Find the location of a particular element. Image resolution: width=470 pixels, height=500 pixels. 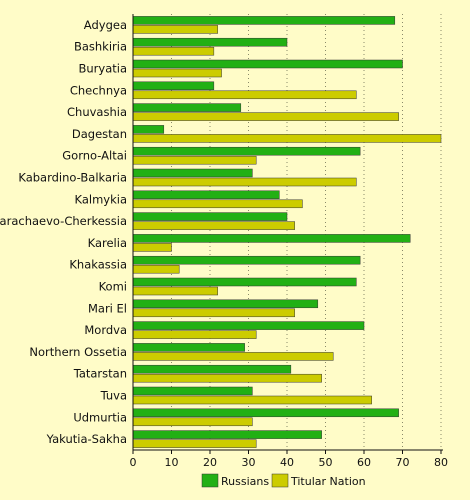

category-label: Bashkiria is located at coordinates (100, 47).